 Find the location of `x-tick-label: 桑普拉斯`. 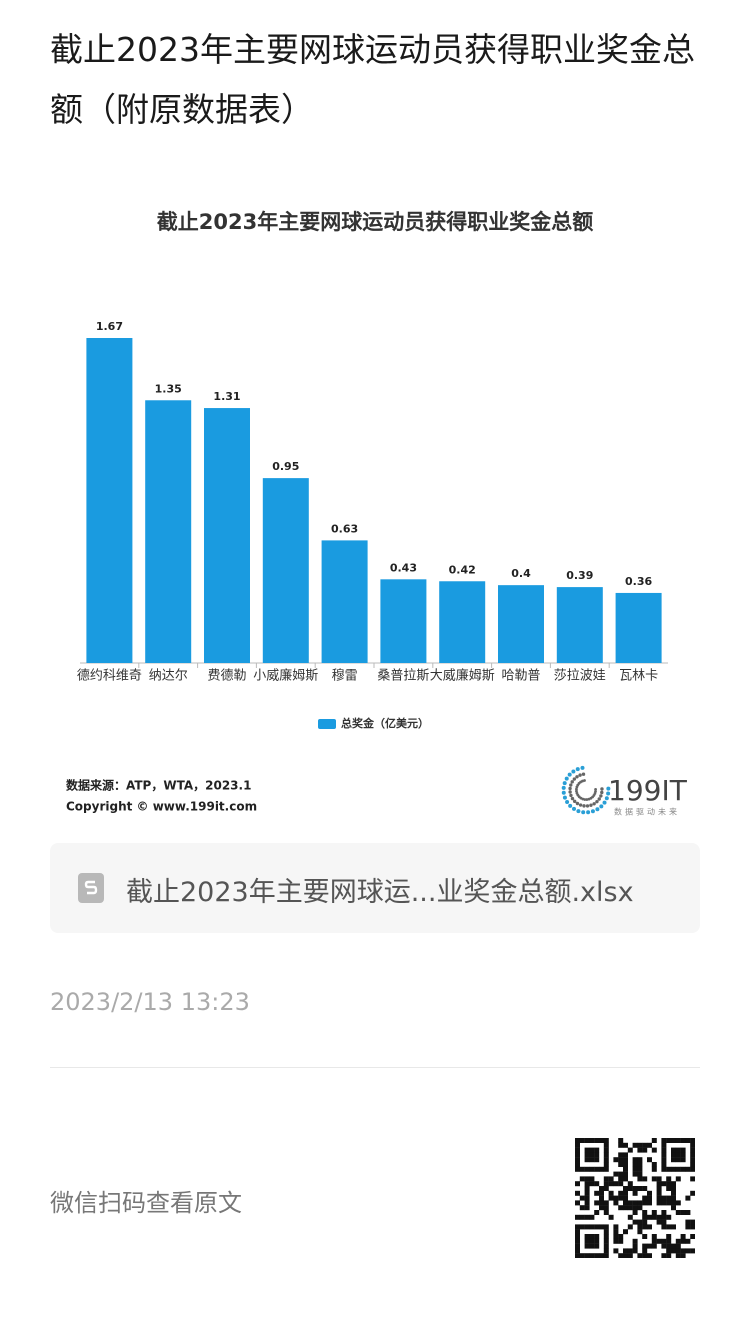

x-tick-label: 桑普拉斯 is located at coordinates (403, 676).